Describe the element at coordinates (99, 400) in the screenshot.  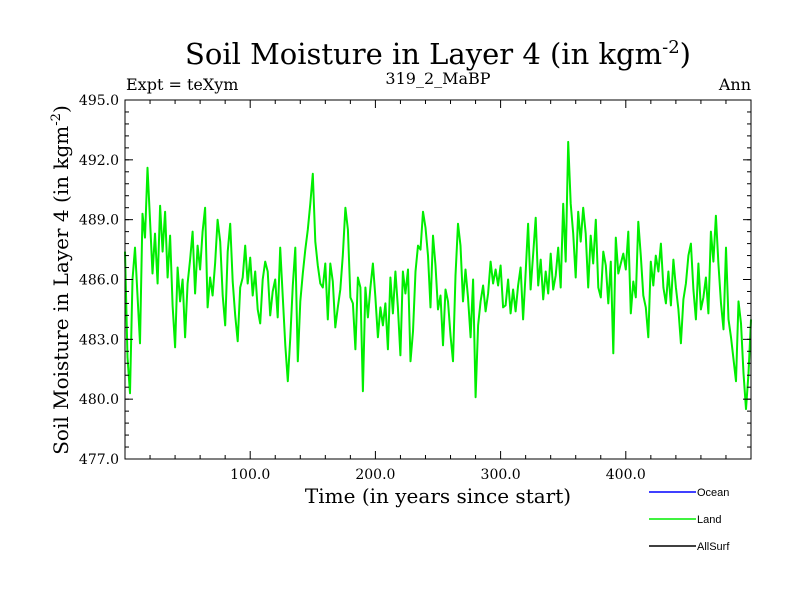
I see `y-tick-label: 480.0` at that location.